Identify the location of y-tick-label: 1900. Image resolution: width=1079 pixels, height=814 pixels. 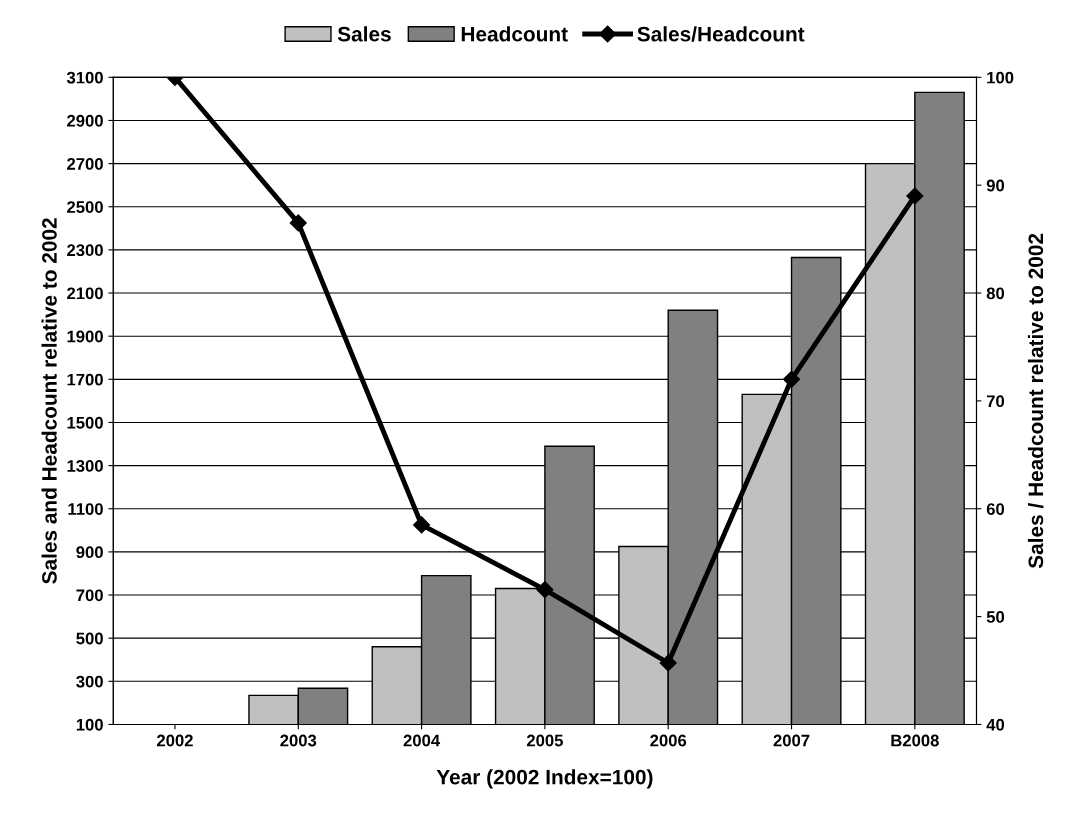
(85, 336).